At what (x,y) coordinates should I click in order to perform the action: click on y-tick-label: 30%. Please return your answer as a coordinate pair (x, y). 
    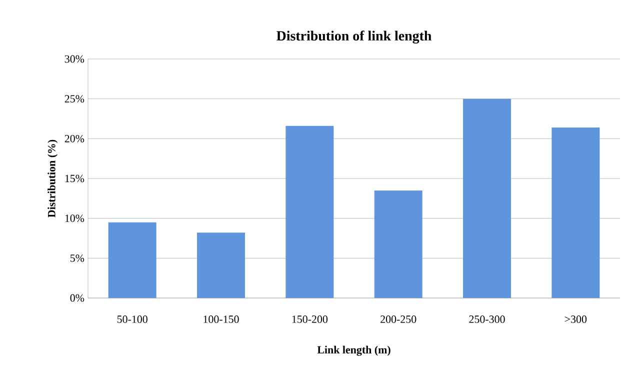
    Looking at the image, I should click on (74, 59).